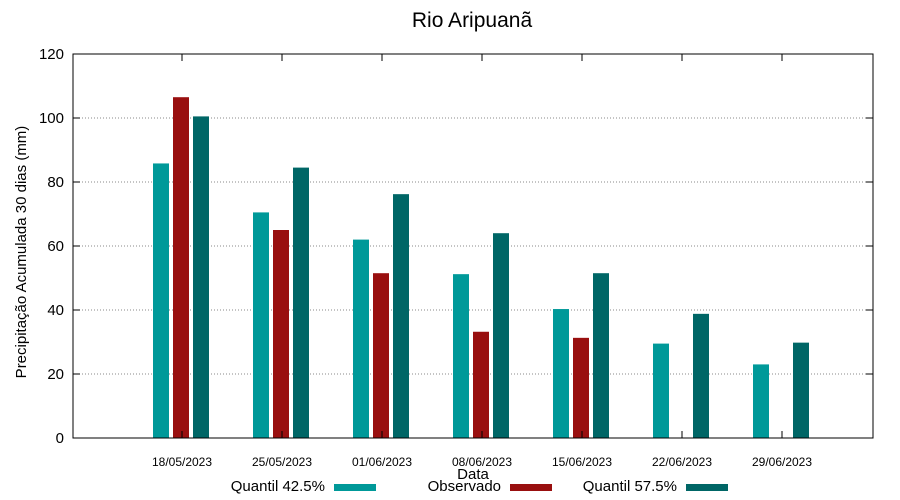 This screenshot has height=500, width=900. Describe the element at coordinates (301, 302) in the screenshot. I see `bar-quantil-57-5--1` at that location.